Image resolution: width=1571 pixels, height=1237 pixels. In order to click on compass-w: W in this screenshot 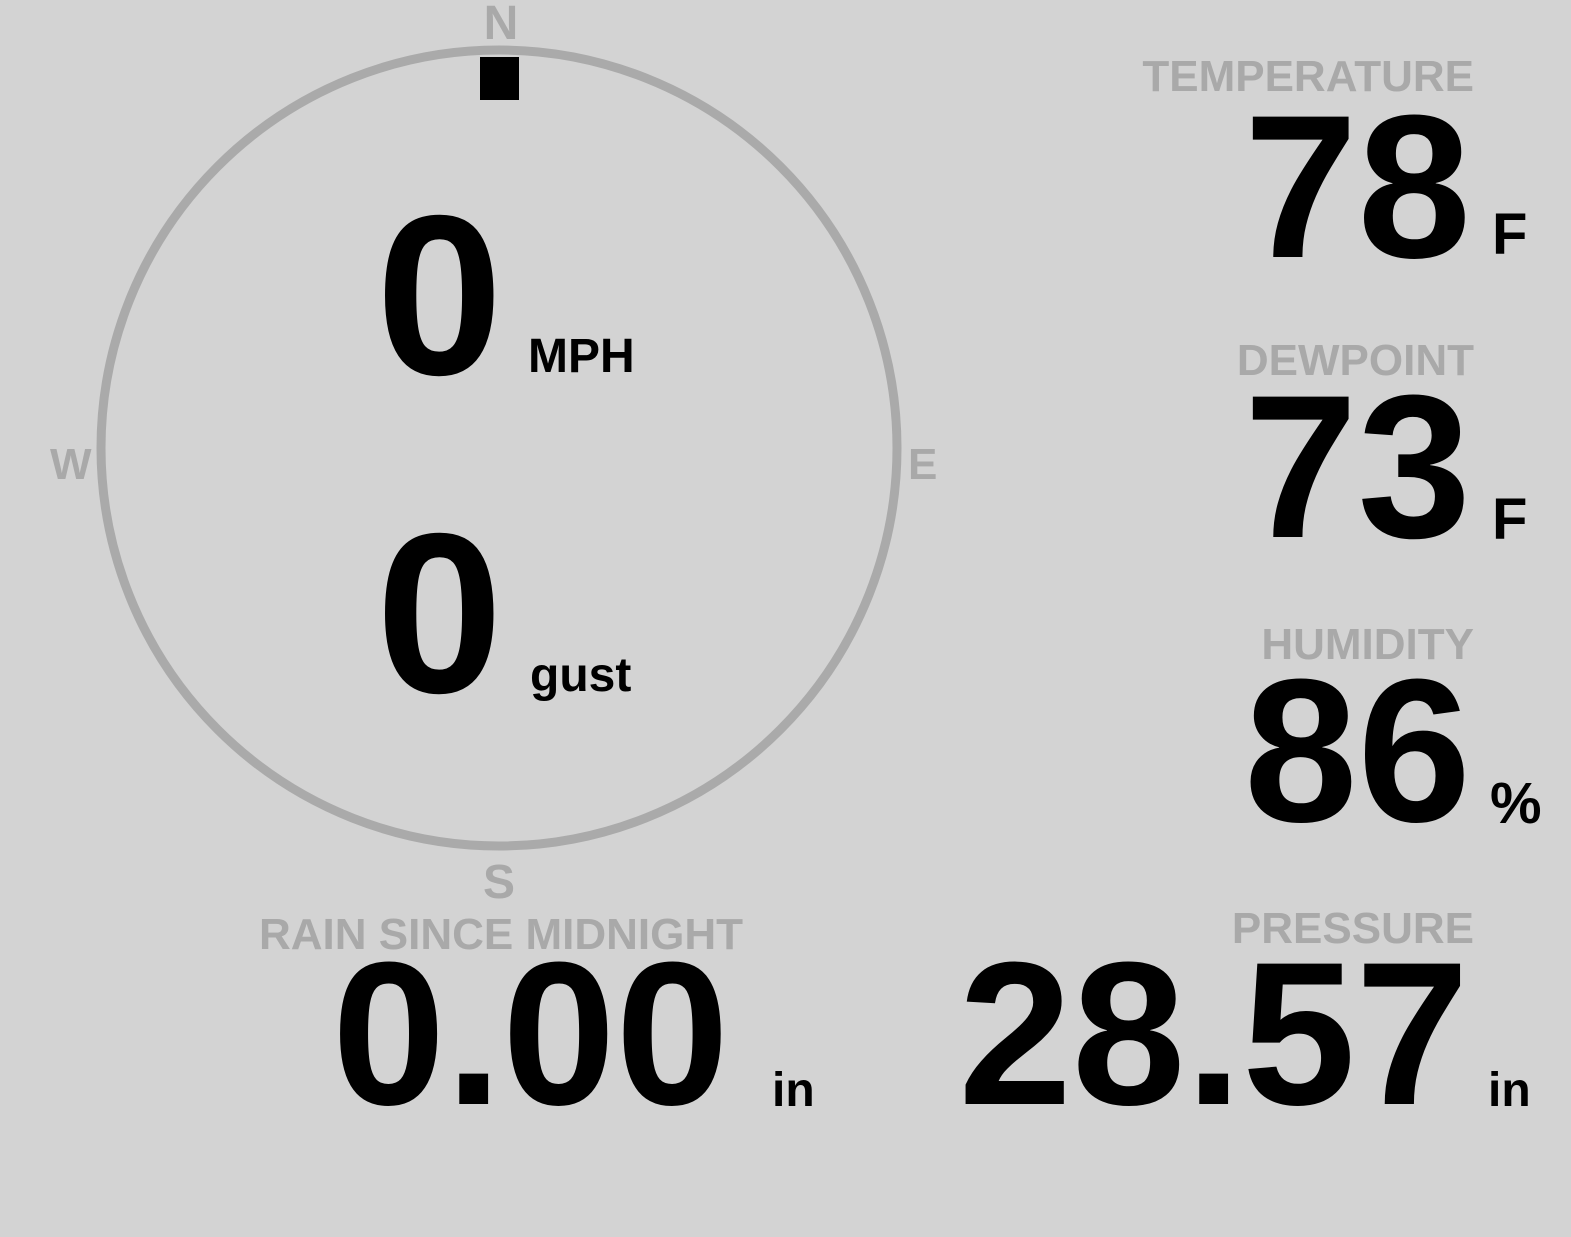, I will do `click(71, 464)`.